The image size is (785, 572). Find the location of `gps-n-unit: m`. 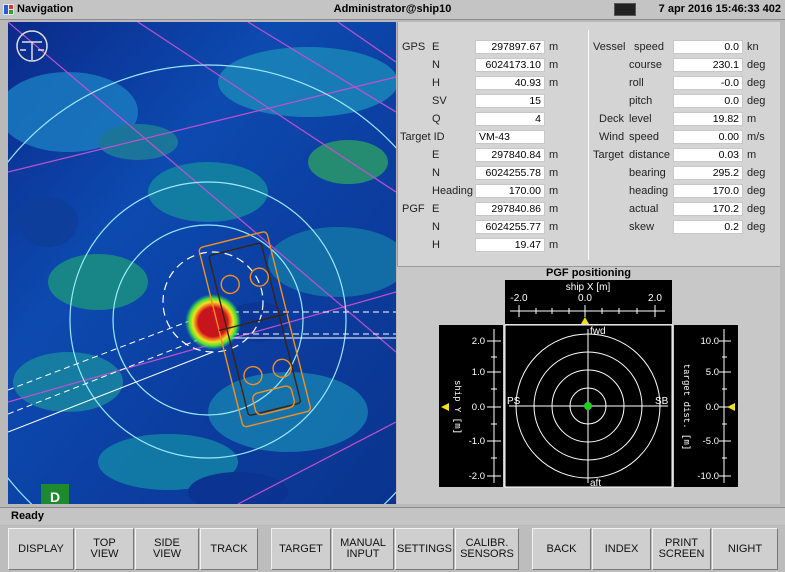

gps-n-unit: m is located at coordinates (554, 65).